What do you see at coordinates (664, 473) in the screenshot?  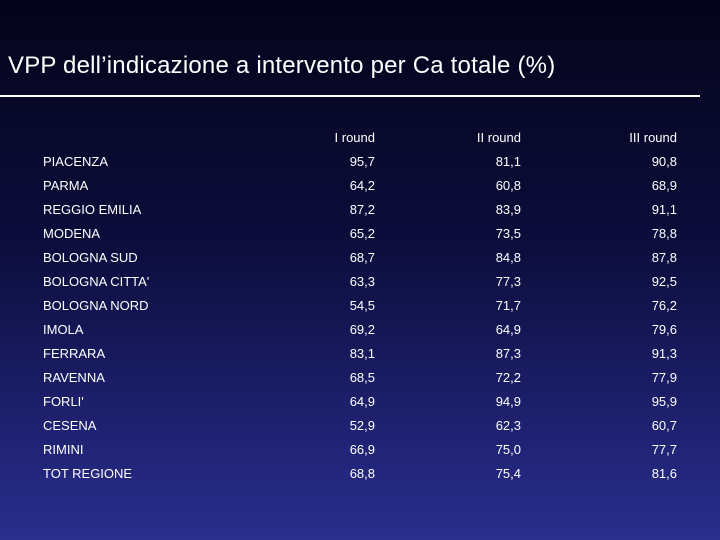 I see `value-cell-round-3: 81,6` at bounding box center [664, 473].